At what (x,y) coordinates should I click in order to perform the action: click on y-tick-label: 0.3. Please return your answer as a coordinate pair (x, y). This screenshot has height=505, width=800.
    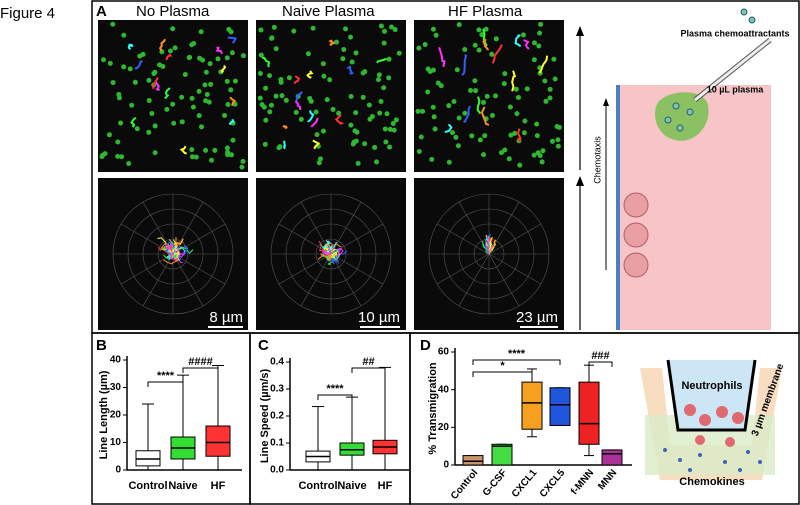
    Looking at the image, I should click on (277, 389).